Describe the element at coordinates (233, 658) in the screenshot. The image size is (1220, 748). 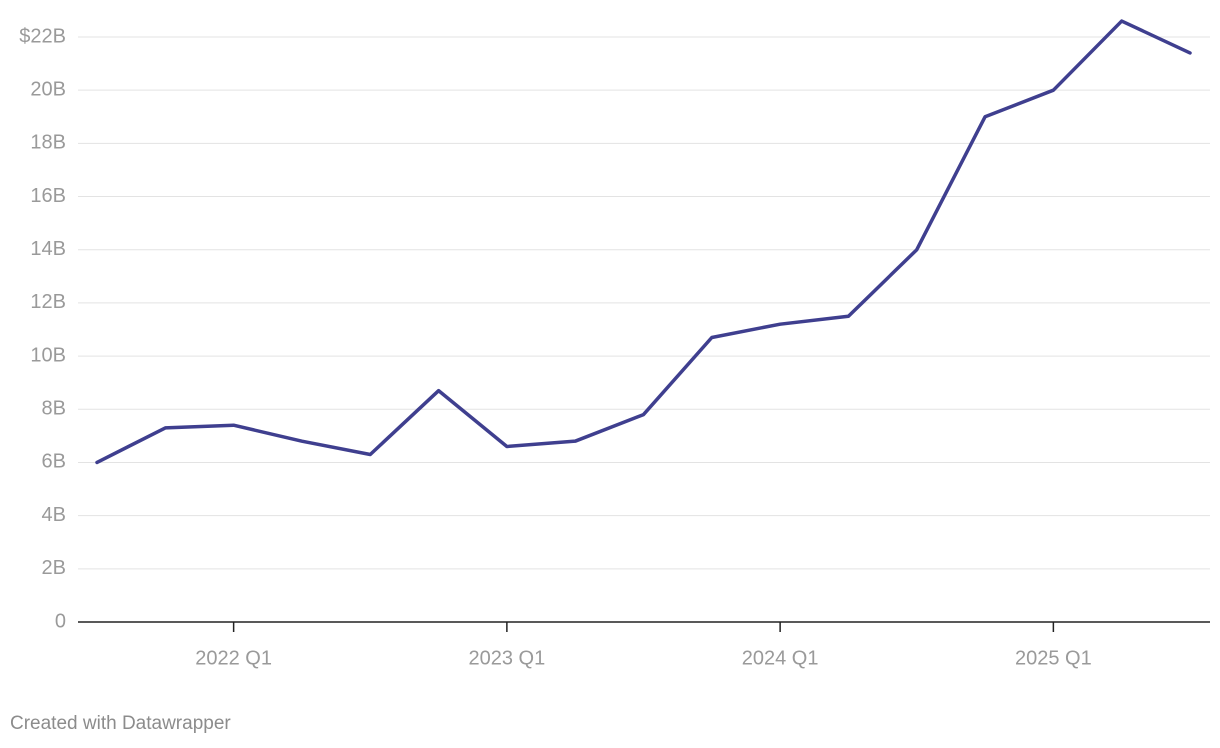
I see `x-tick-label: 2022 Q1` at that location.